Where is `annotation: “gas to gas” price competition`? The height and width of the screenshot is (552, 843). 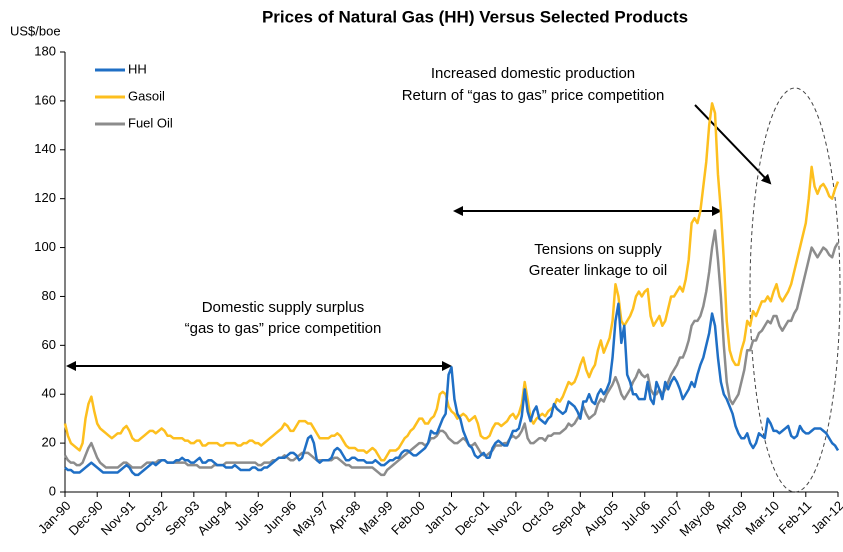 annotation: “gas to gas” price competition is located at coordinates (283, 328).